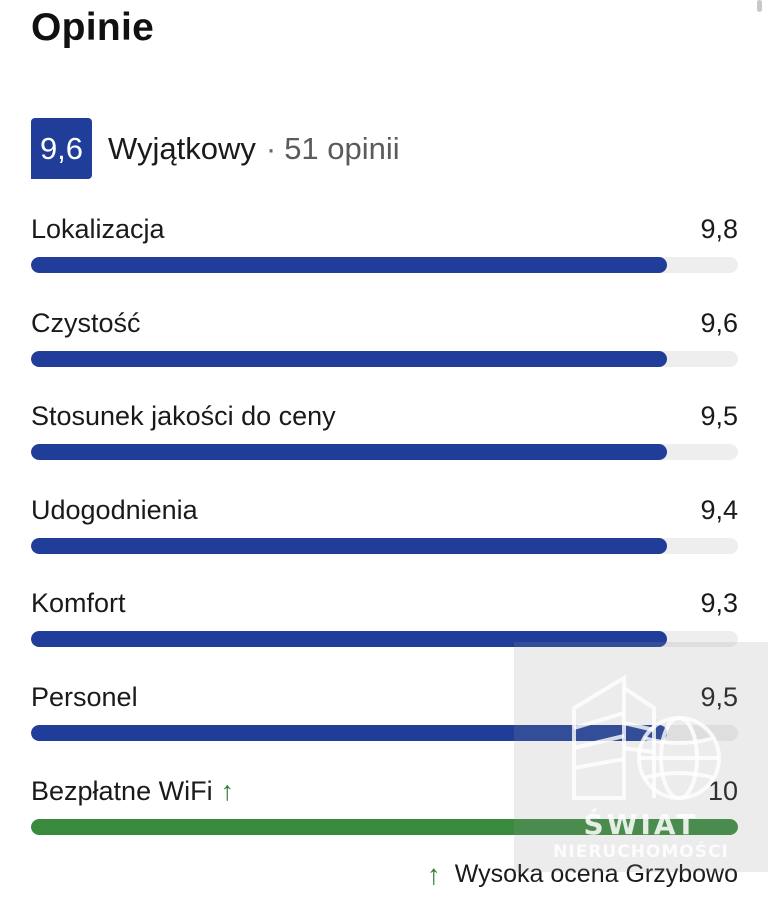 This screenshot has width=768, height=897. What do you see at coordinates (114, 509) in the screenshot?
I see `category-label: Udogodnienia` at bounding box center [114, 509].